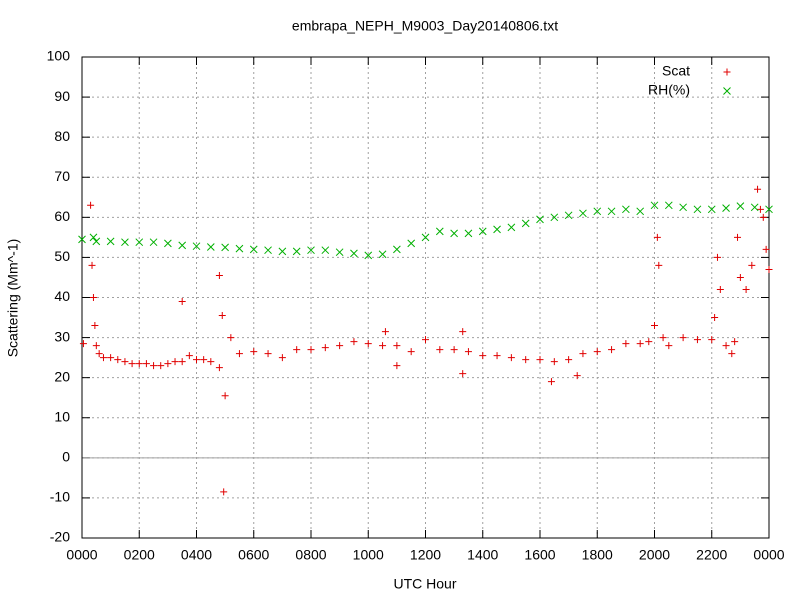  What do you see at coordinates (196, 555) in the screenshot?
I see `x-tick-label: 0400` at bounding box center [196, 555].